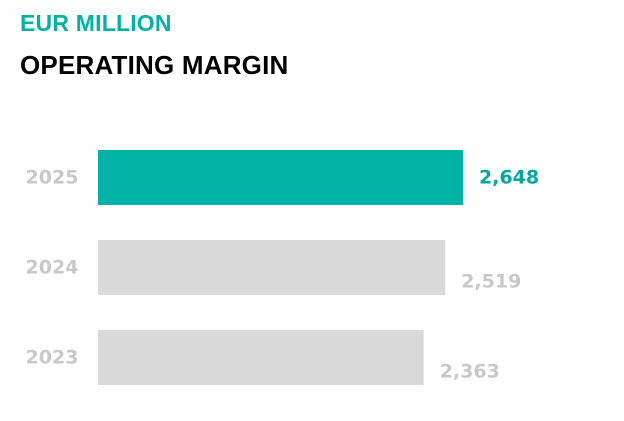 This screenshot has width=624, height=421. I want to click on unit-label: EUR MILLION, so click(96, 23).